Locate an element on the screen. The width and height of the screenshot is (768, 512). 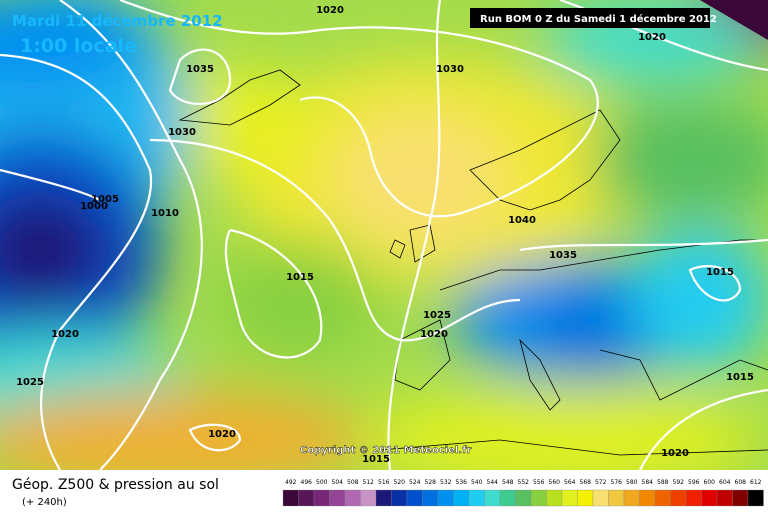
legend-label: 508 is located at coordinates (353, 482).